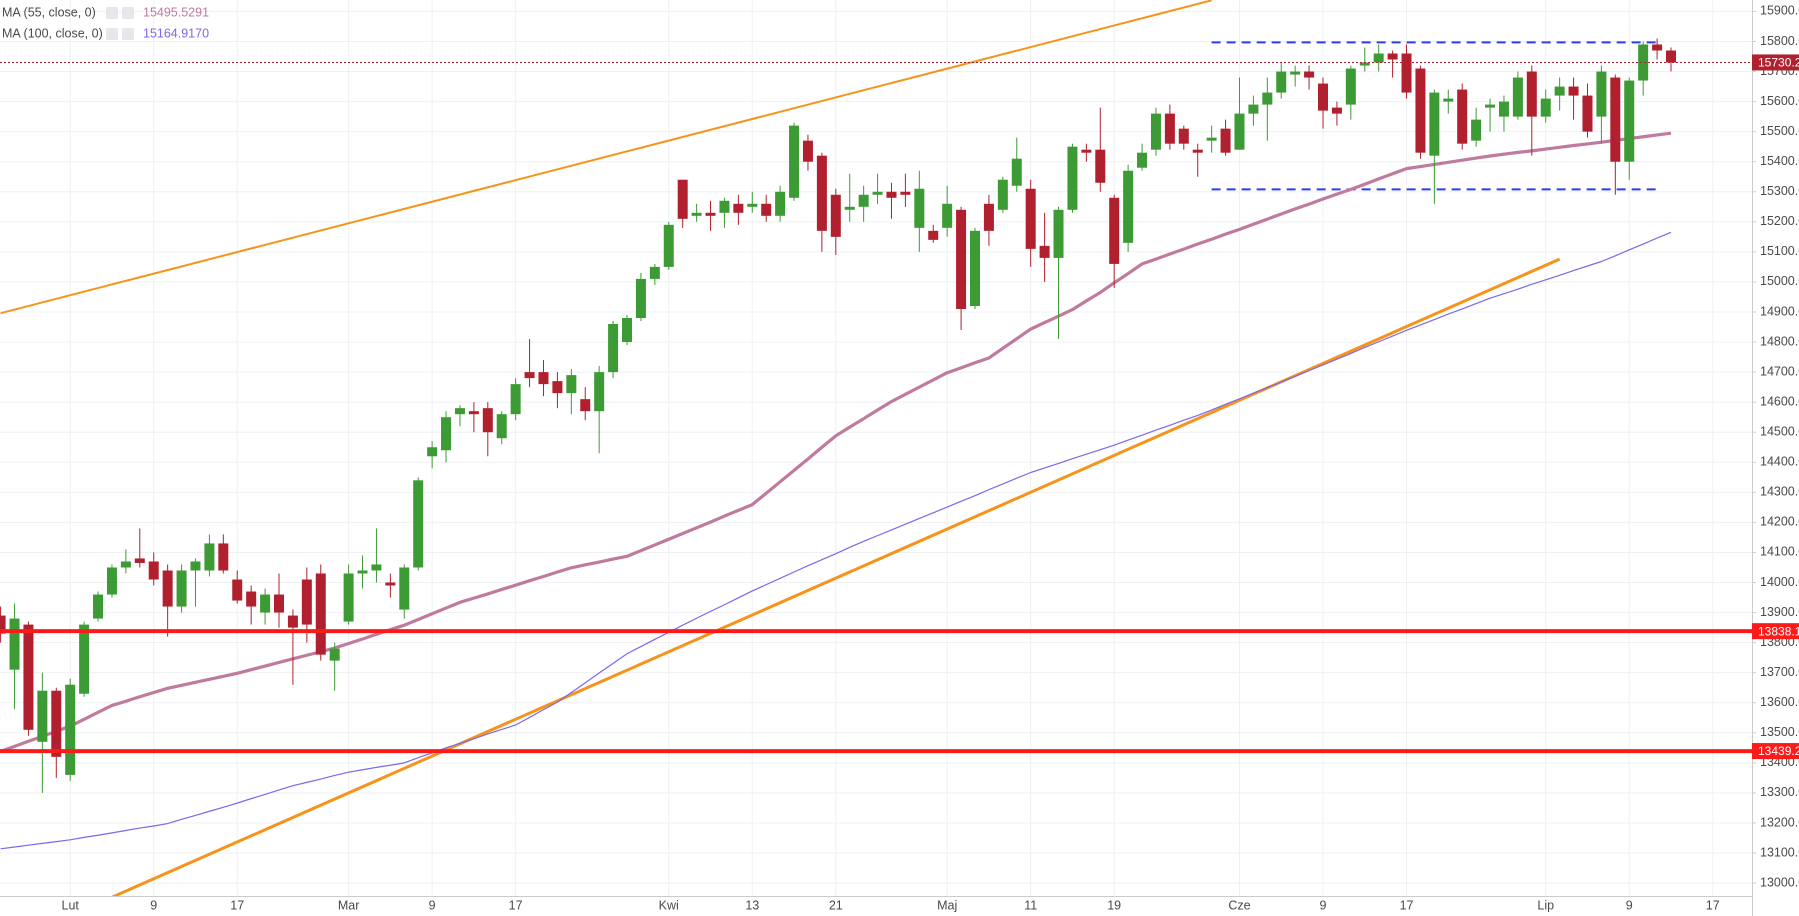  Describe the element at coordinates (176, 33) in the screenshot. I see `legend-value: 15164.9170` at that location.